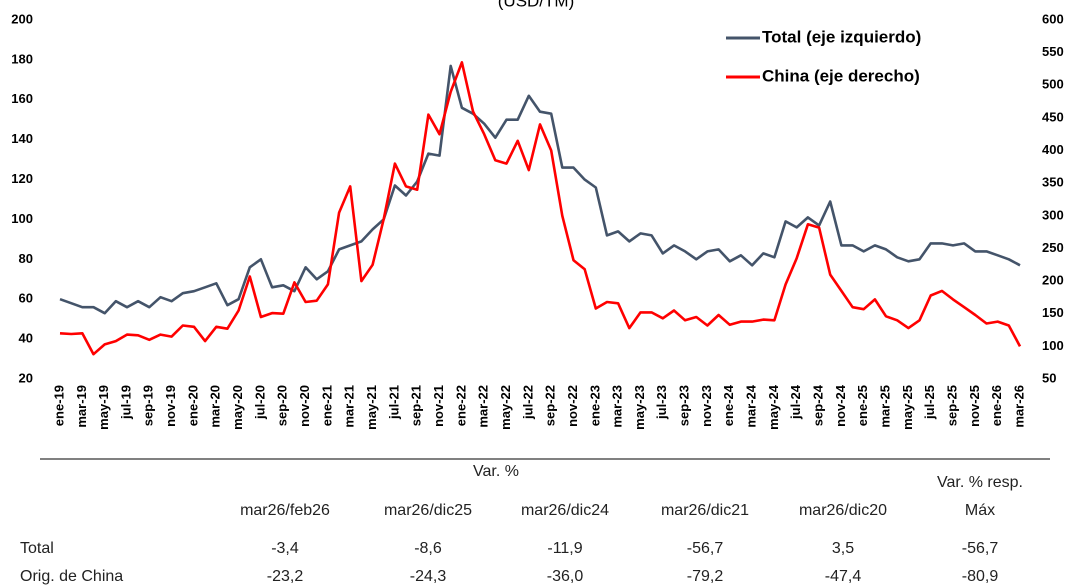 This screenshot has width=1072, height=588. I want to click on y-tick-label: 180, so click(22, 58).